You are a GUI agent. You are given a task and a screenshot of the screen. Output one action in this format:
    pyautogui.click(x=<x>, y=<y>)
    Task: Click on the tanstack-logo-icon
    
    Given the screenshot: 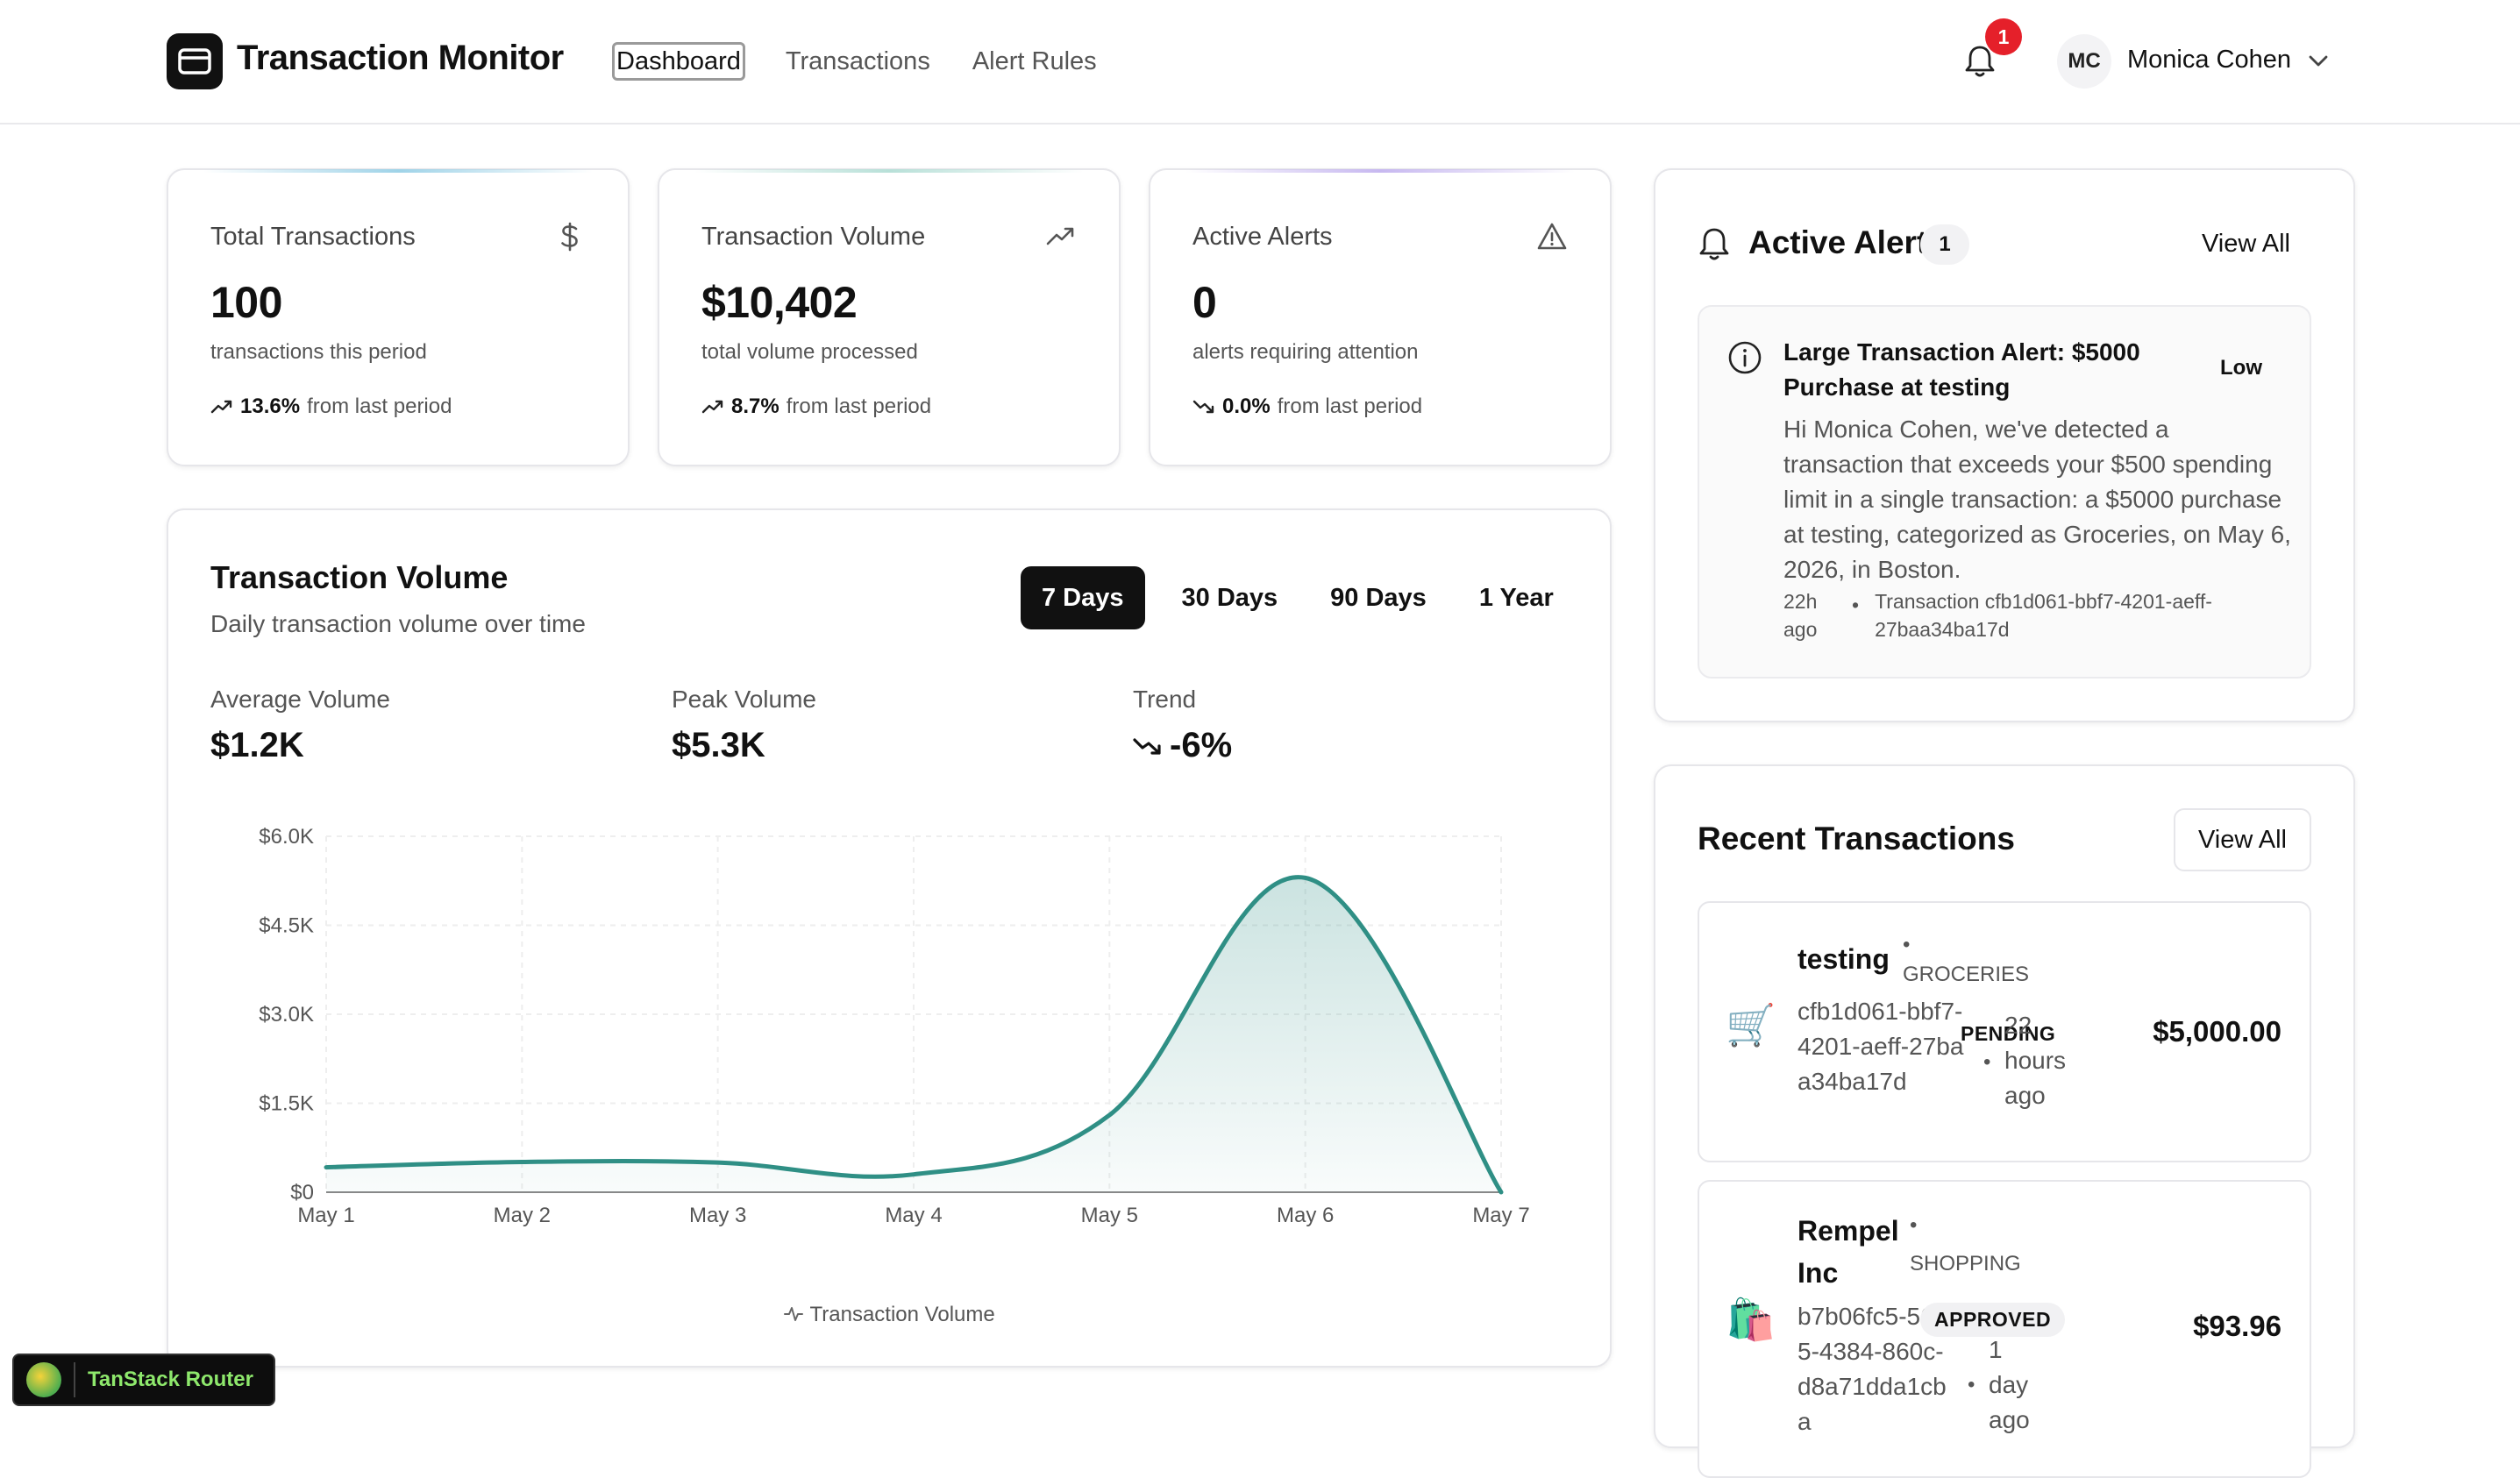 What is the action you would take?
    pyautogui.click(x=43, y=1379)
    